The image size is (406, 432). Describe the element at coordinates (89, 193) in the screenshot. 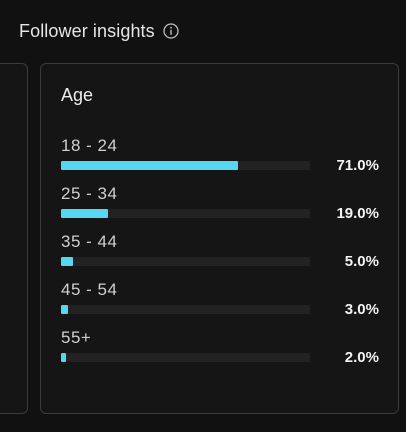

I see `age-range-label: 25 - 34` at that location.